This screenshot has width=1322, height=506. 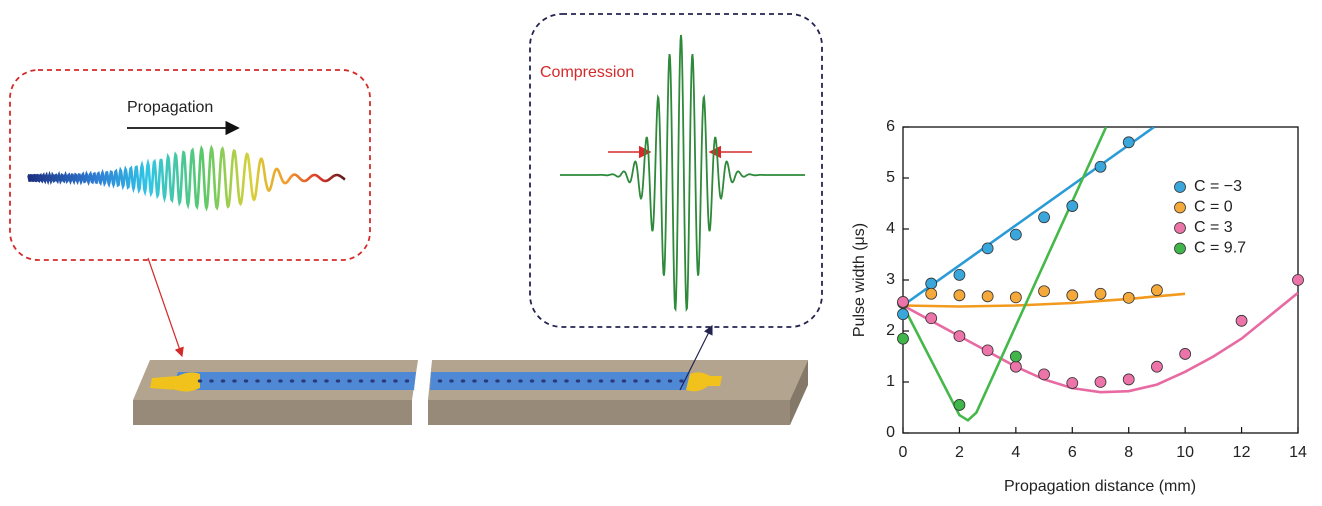 I want to click on propagation-label: Propagation, so click(x=170, y=107).